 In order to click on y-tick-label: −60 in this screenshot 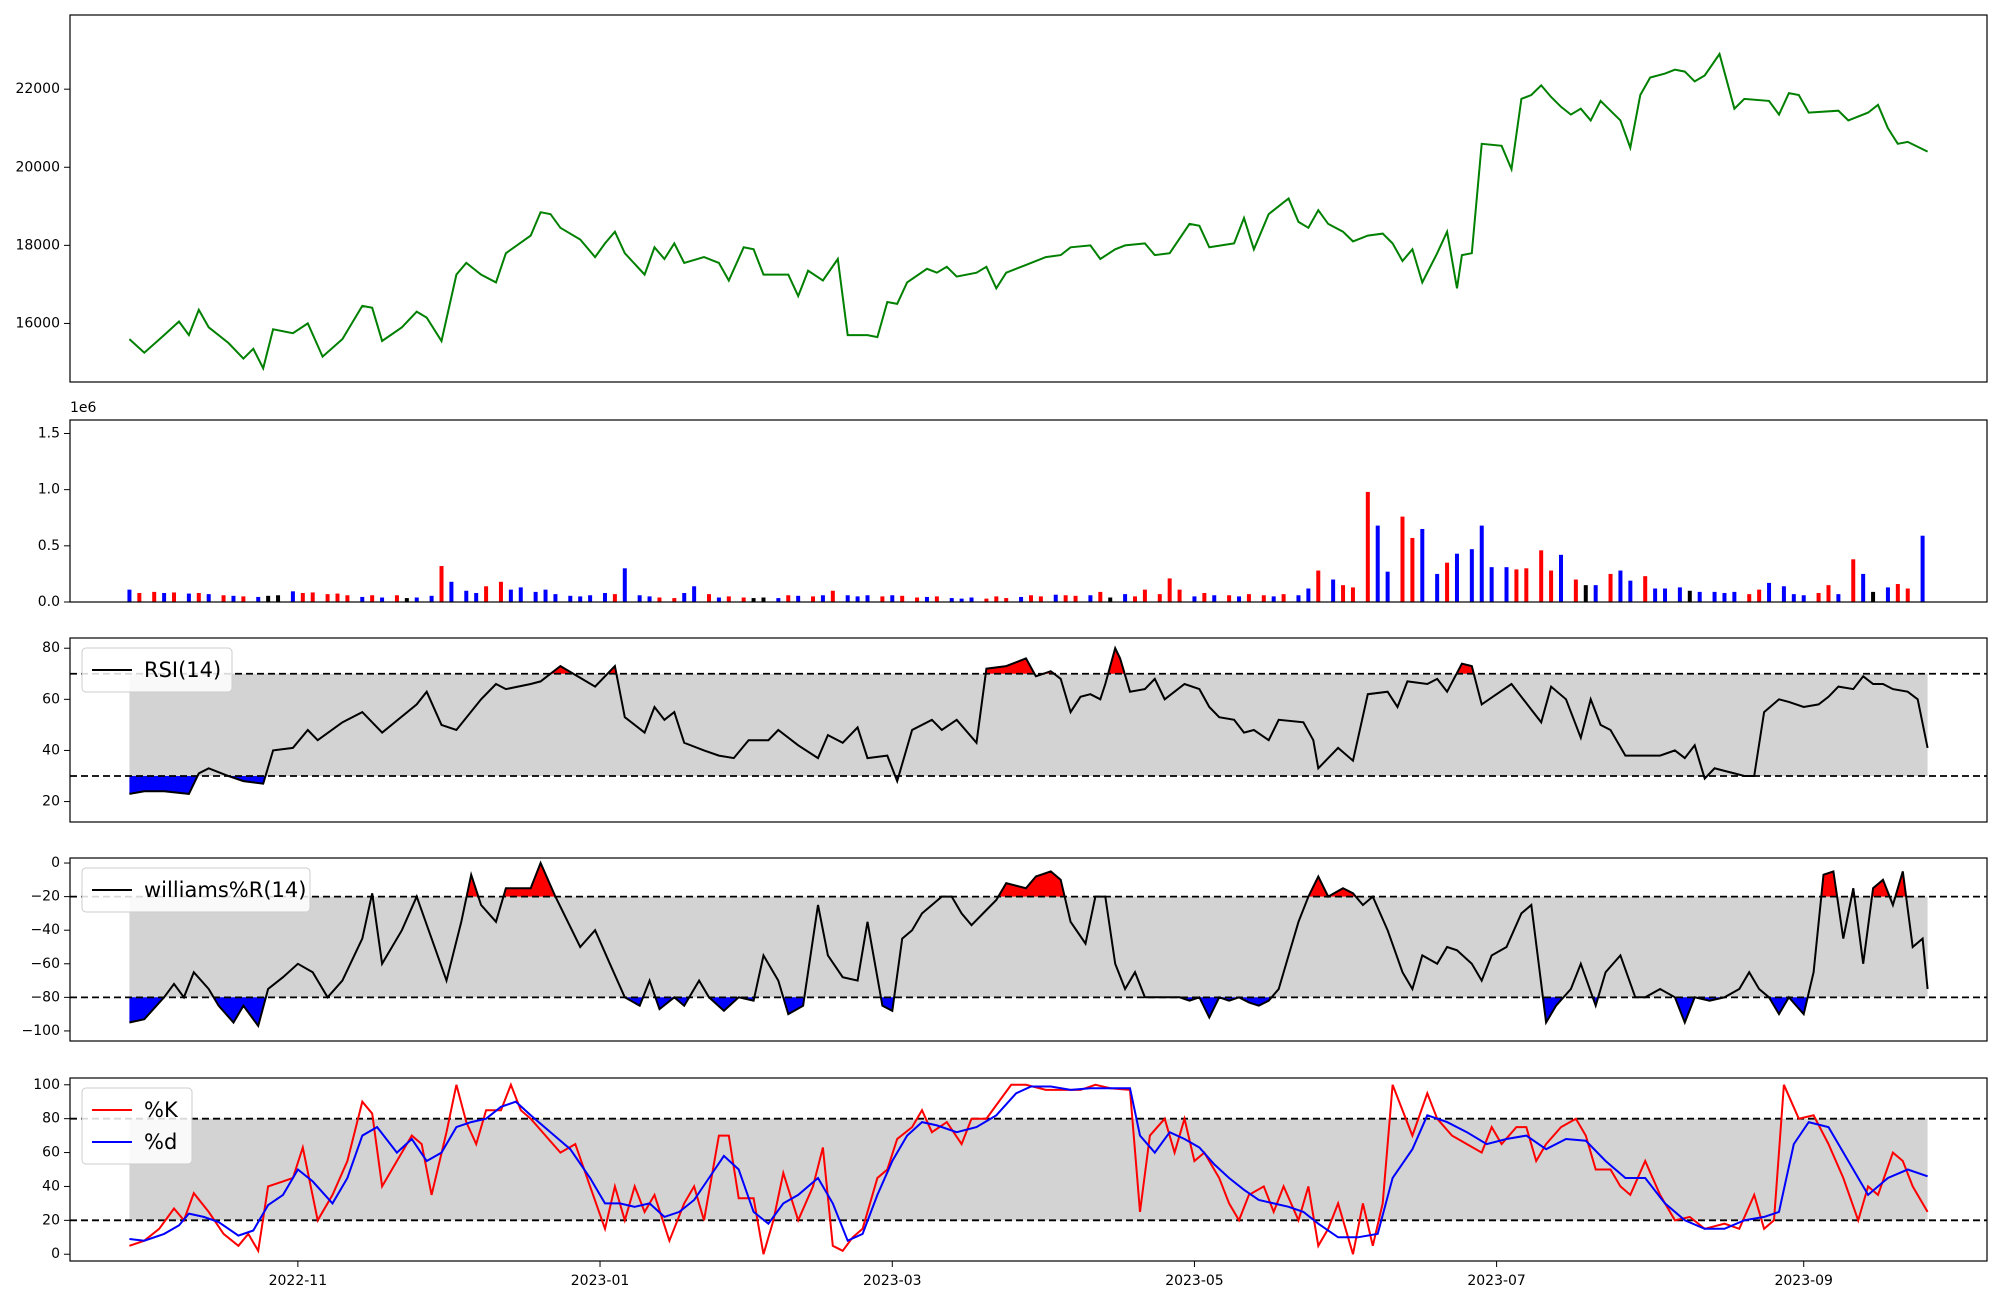, I will do `click(45, 964)`.